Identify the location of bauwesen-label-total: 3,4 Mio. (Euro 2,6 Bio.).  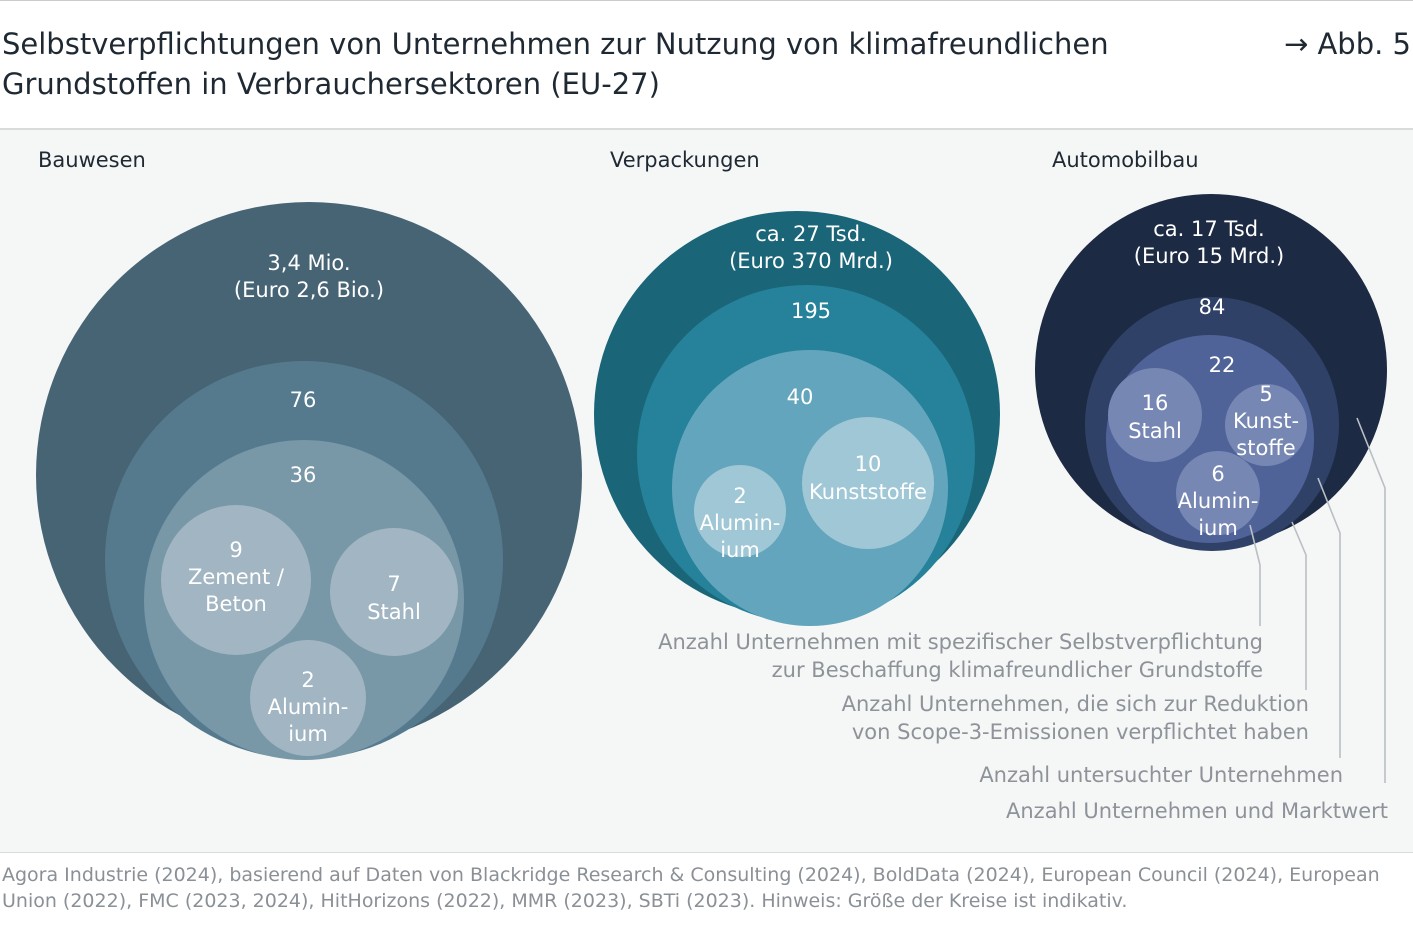
(309, 276).